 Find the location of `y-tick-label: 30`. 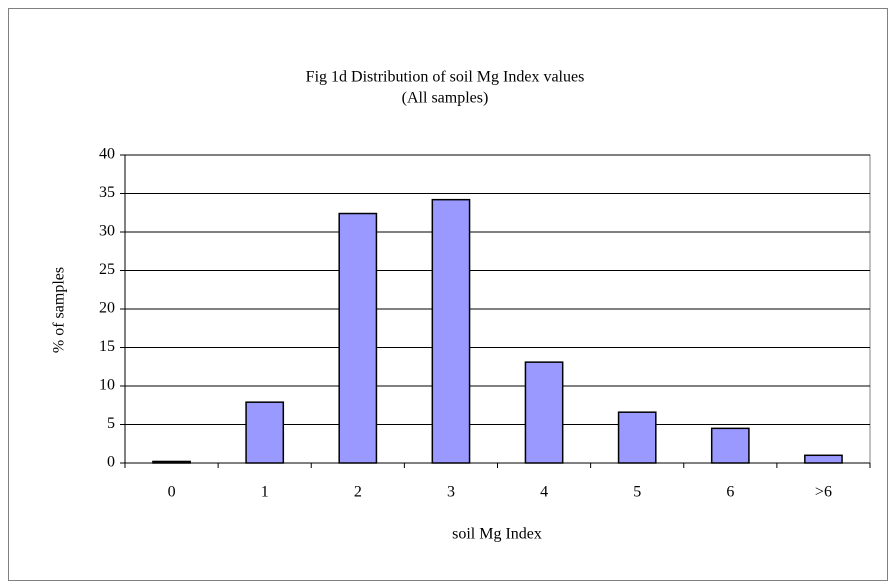

y-tick-label: 30 is located at coordinates (107, 231).